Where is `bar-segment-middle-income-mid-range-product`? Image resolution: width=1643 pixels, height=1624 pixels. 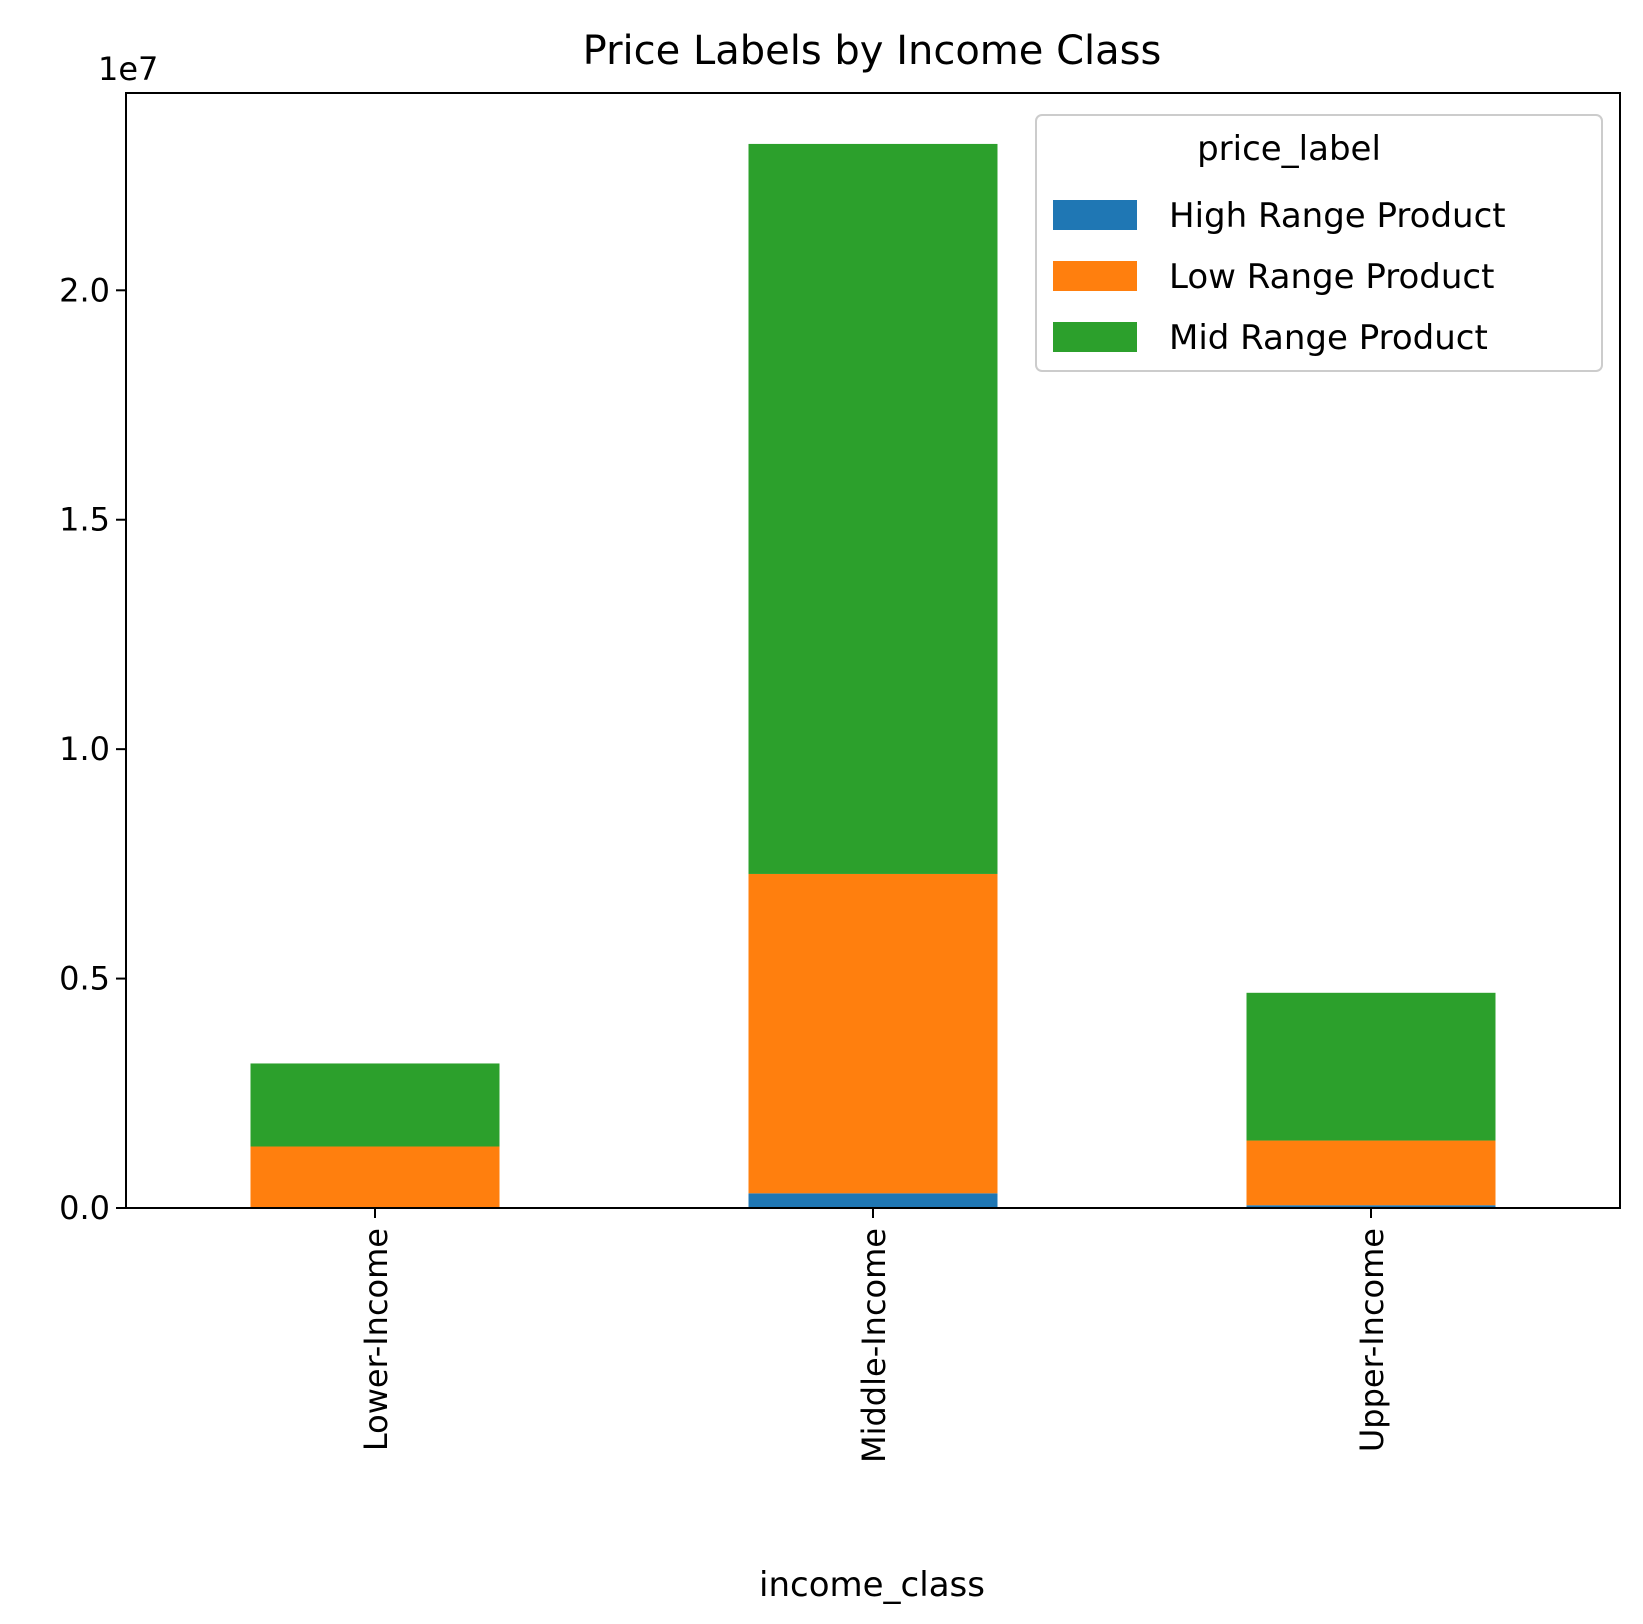
bar-segment-middle-income-mid-range-product is located at coordinates (873, 508).